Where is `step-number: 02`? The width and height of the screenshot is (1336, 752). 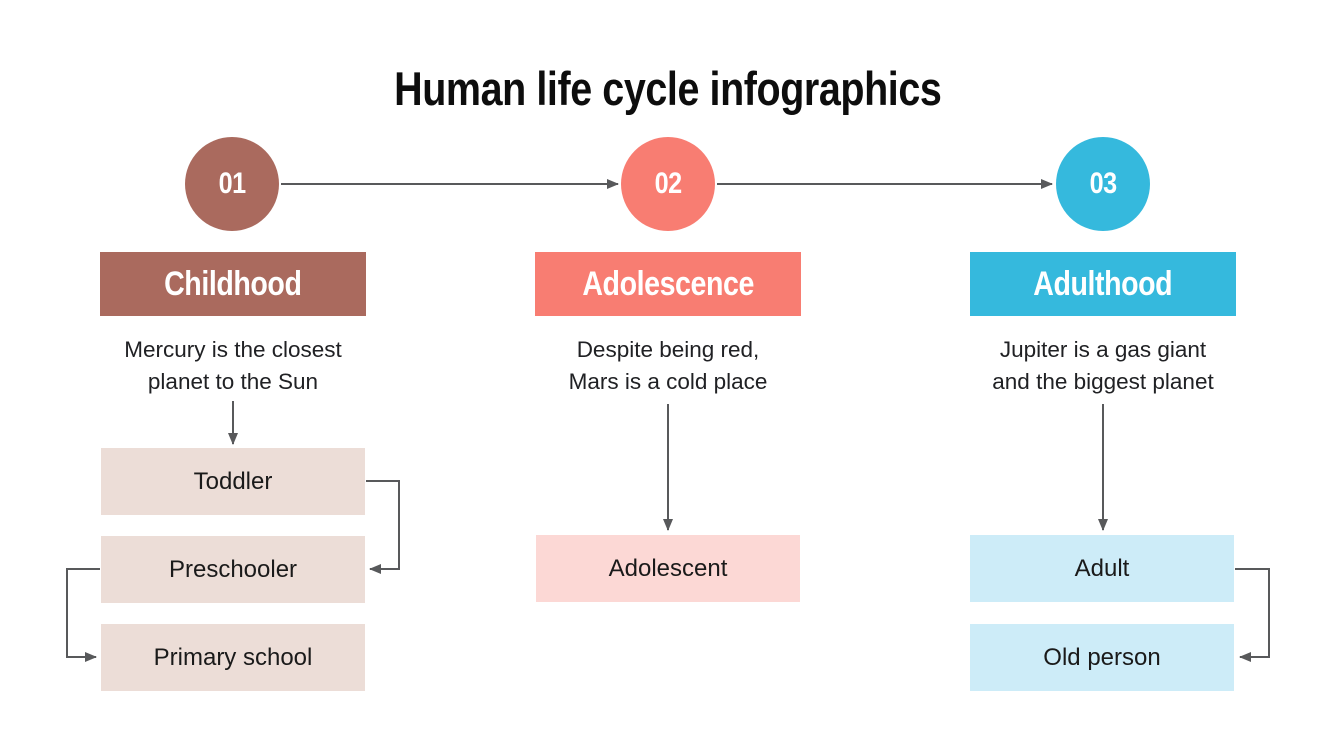 step-number: 02 is located at coordinates (668, 183).